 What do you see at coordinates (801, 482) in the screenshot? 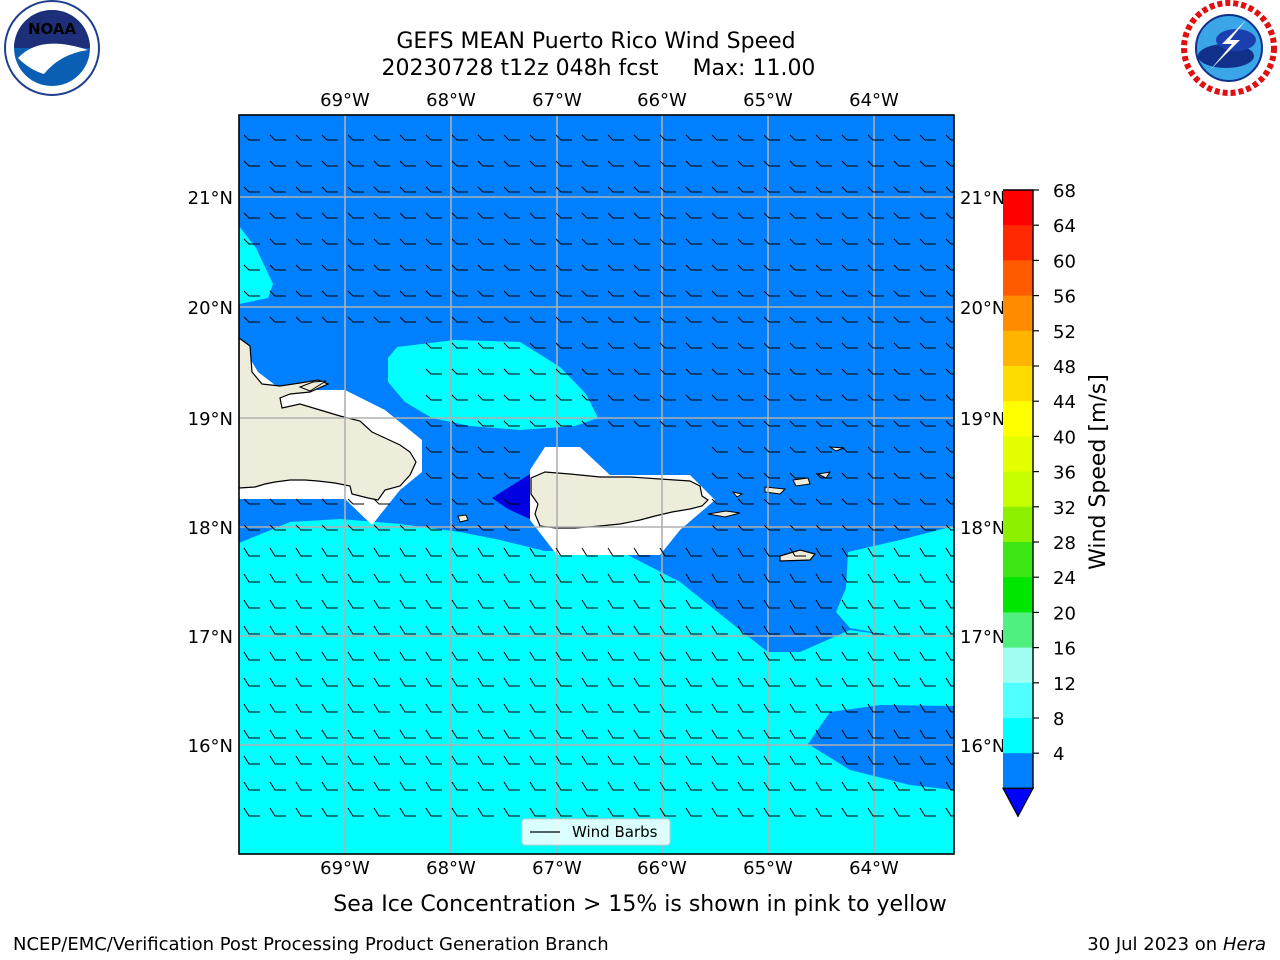
I see `tortola-island` at bounding box center [801, 482].